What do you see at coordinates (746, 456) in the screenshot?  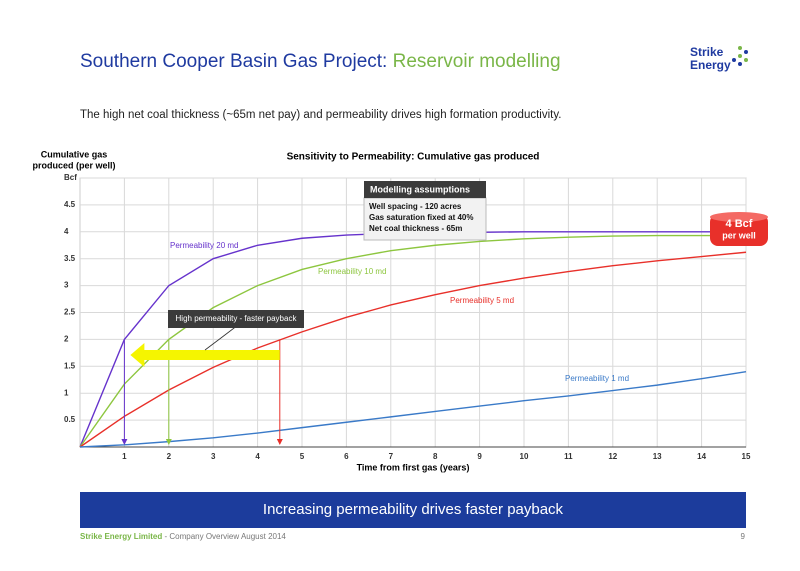 I see `x-tick-label: 15` at bounding box center [746, 456].